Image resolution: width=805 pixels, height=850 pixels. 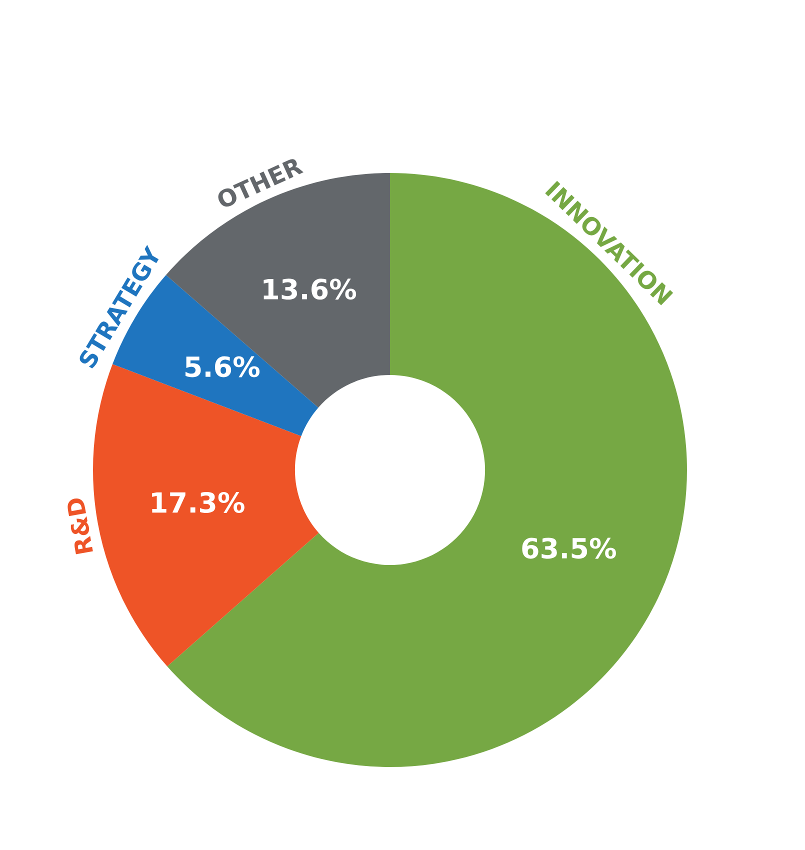 What do you see at coordinates (569, 548) in the screenshot?
I see `data-label: 63.5%` at bounding box center [569, 548].